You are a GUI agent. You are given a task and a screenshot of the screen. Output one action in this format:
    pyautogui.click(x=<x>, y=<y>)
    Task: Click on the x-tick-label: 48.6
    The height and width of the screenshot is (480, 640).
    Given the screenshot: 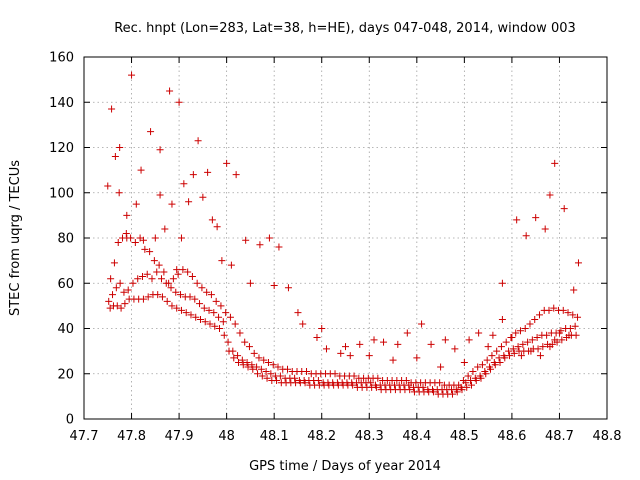 What is the action you would take?
    pyautogui.click(x=511, y=436)
    